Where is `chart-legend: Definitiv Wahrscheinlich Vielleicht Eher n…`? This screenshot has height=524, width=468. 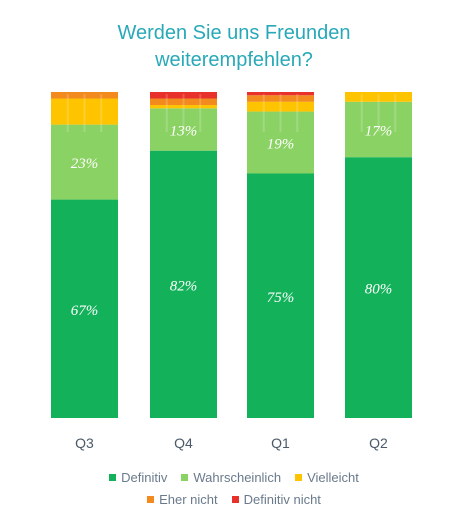 chart-legend: Definitiv Wahrscheinlich Vielleicht Eher n… is located at coordinates (234, 492).